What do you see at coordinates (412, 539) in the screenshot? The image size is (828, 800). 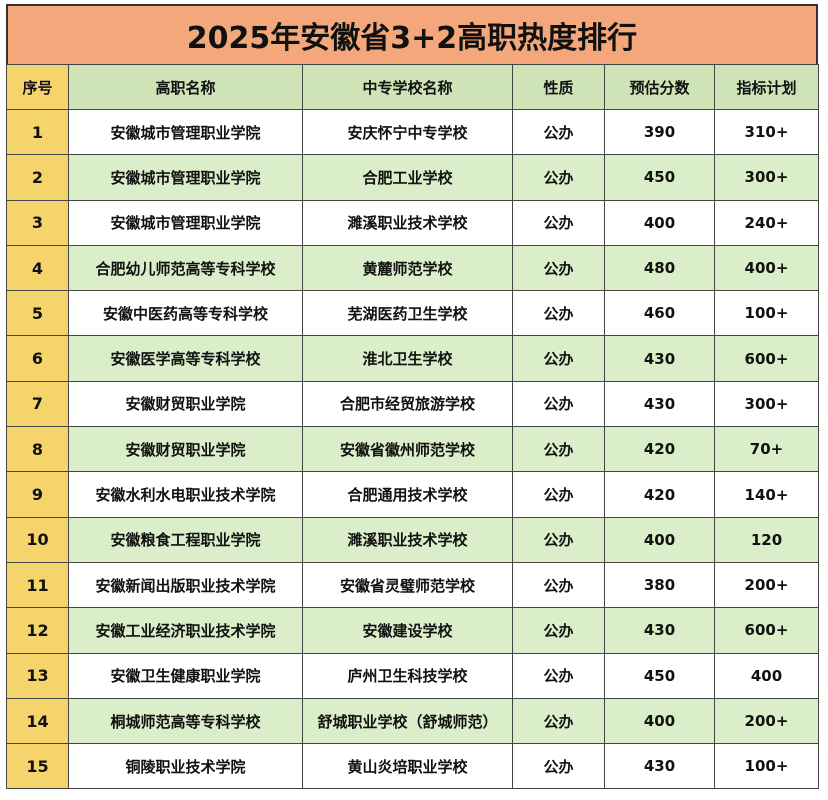 I see `table-row: 10 安徽粮食工程职业学院 濉溪职业技术学校 公办 400 120` at bounding box center [412, 539].